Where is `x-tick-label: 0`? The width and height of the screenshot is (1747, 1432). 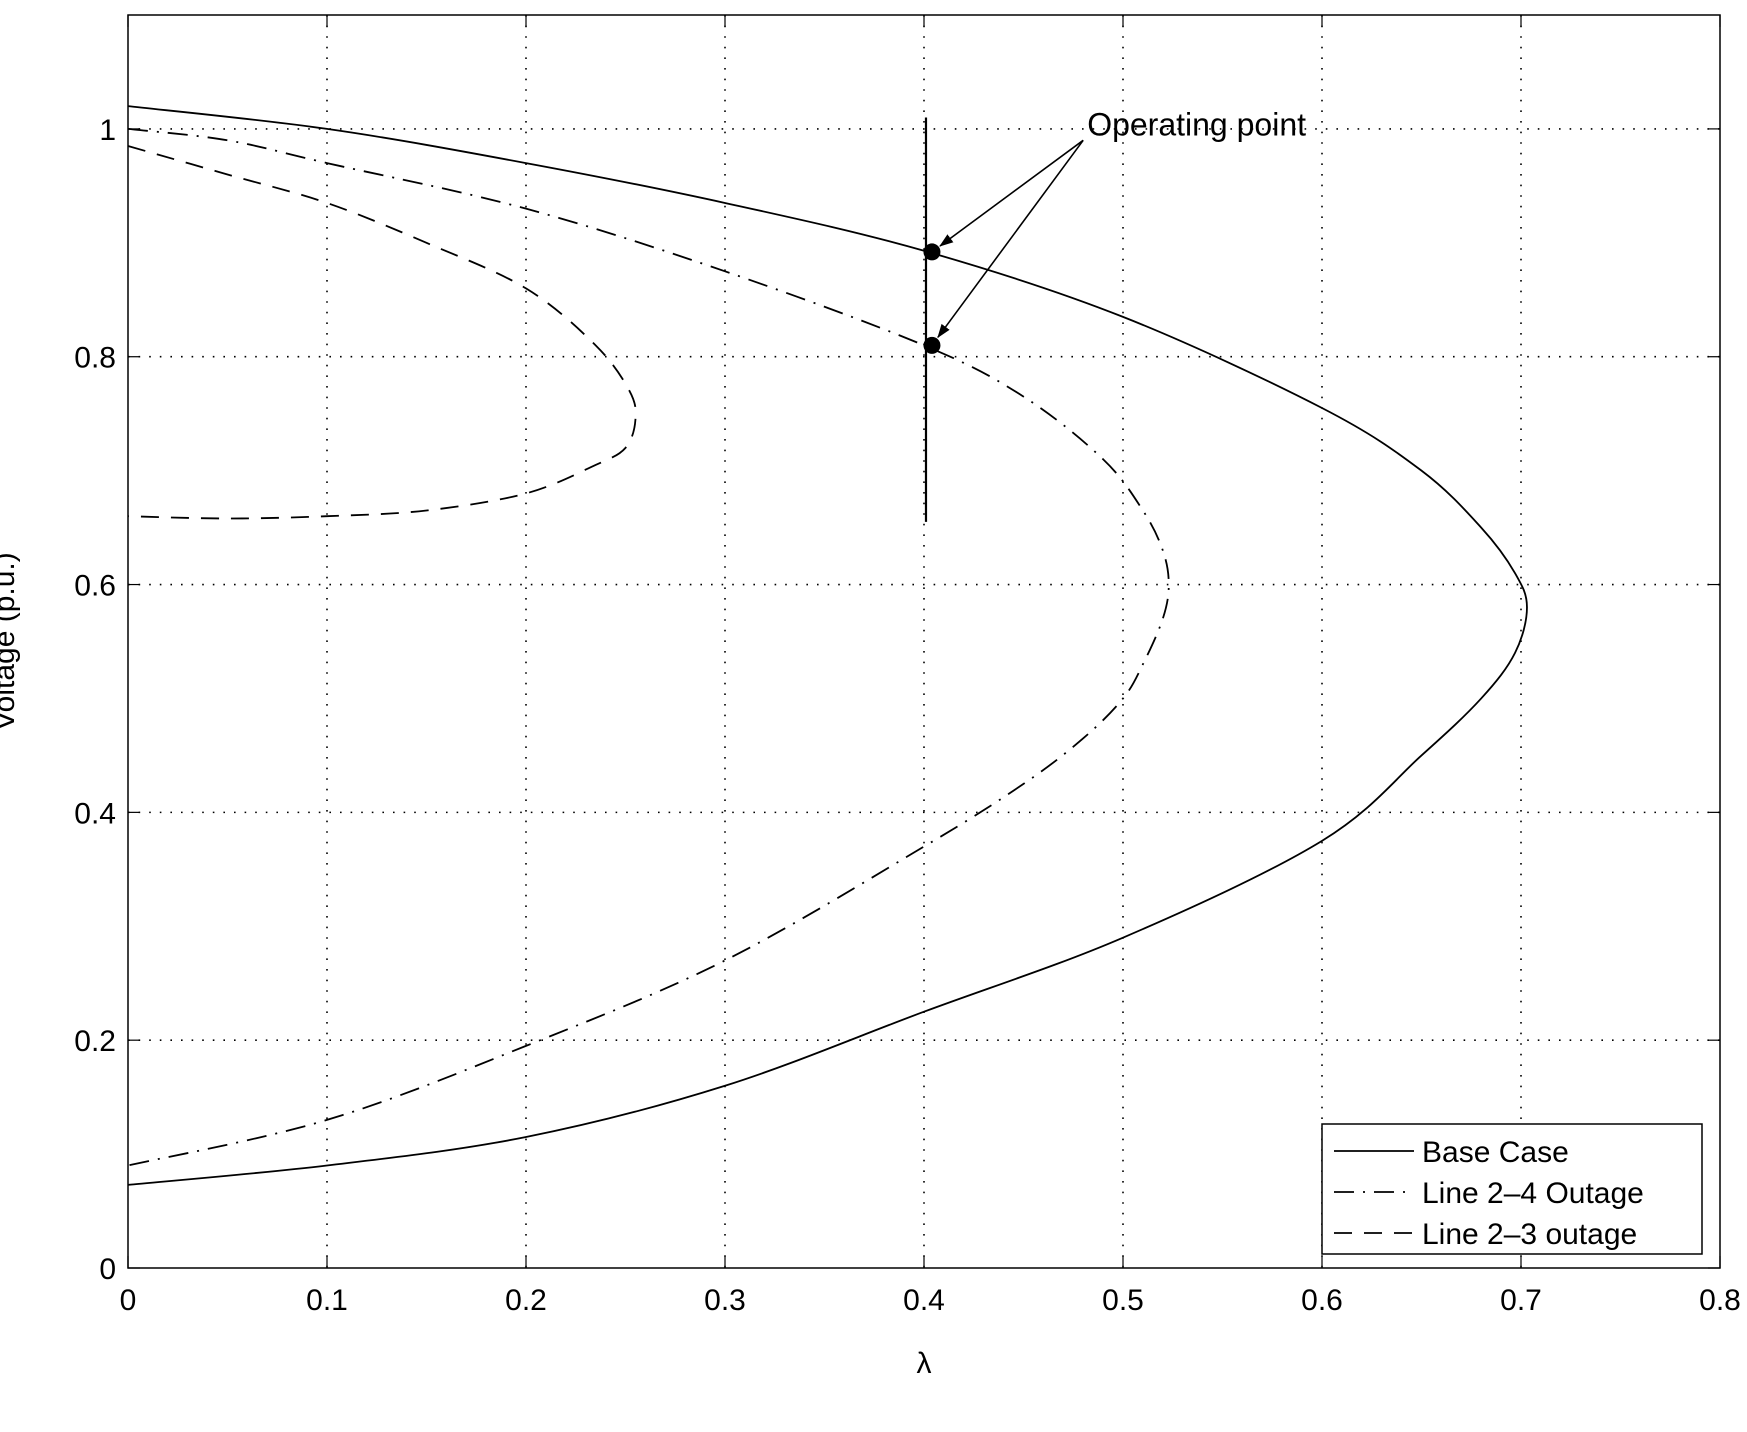
x-tick-label: 0 is located at coordinates (128, 1300).